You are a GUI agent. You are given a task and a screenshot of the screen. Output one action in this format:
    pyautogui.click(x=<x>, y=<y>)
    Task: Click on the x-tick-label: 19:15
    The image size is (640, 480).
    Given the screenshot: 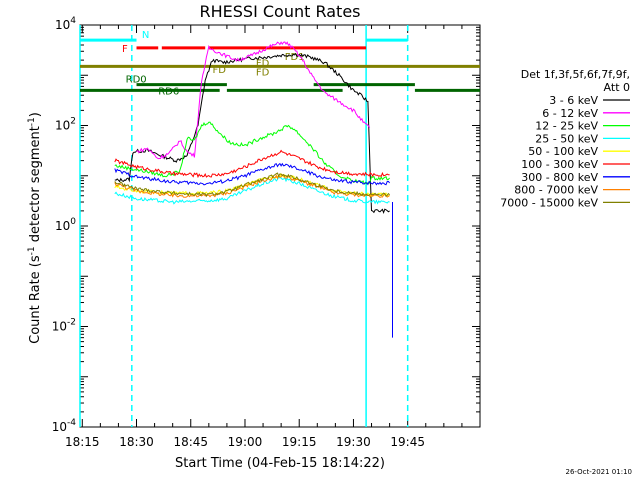 What is the action you would take?
    pyautogui.click(x=299, y=442)
    